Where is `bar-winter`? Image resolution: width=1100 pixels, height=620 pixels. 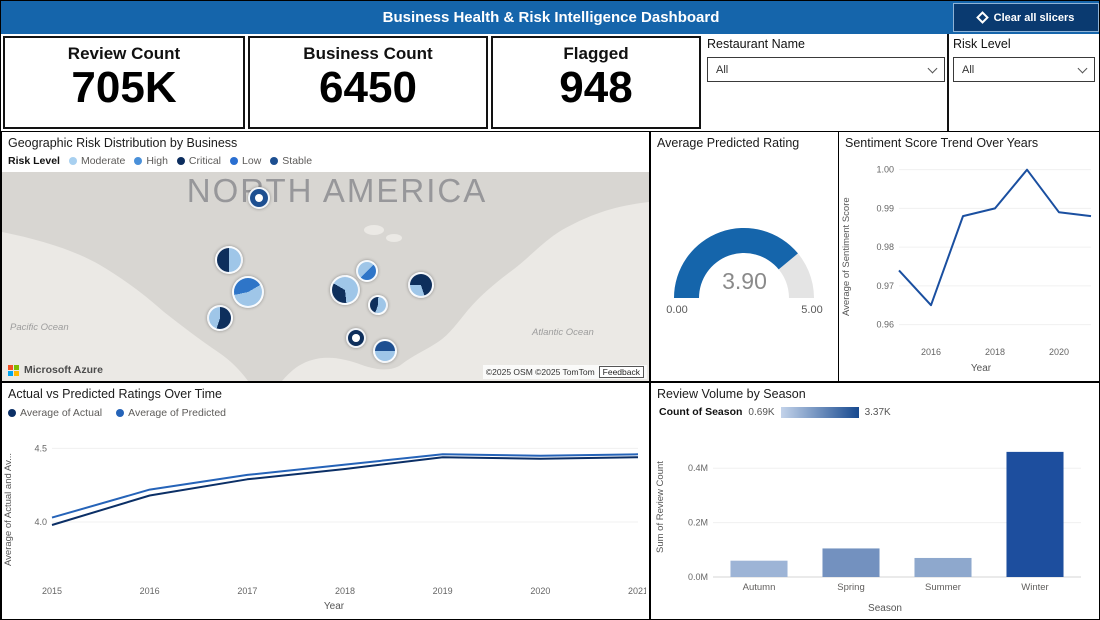
bar-winter is located at coordinates (1035, 514).